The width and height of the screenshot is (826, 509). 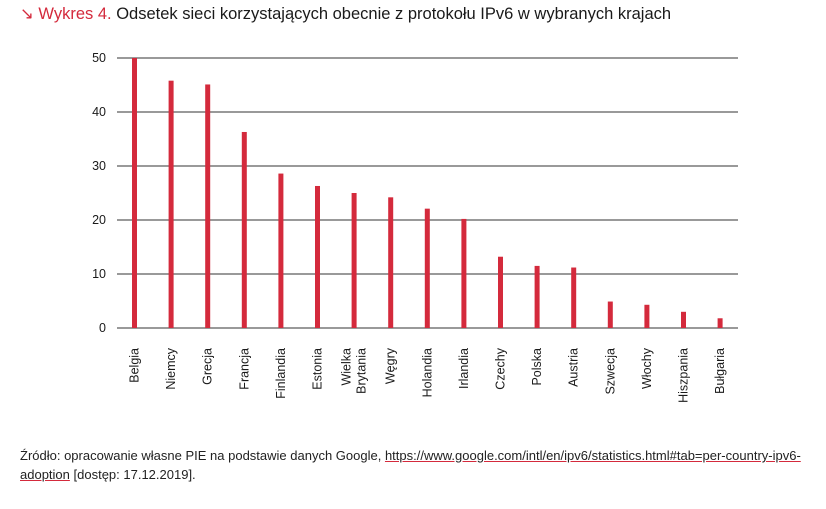 I want to click on arrow-down-right-icon: ↘, so click(x=27, y=14).